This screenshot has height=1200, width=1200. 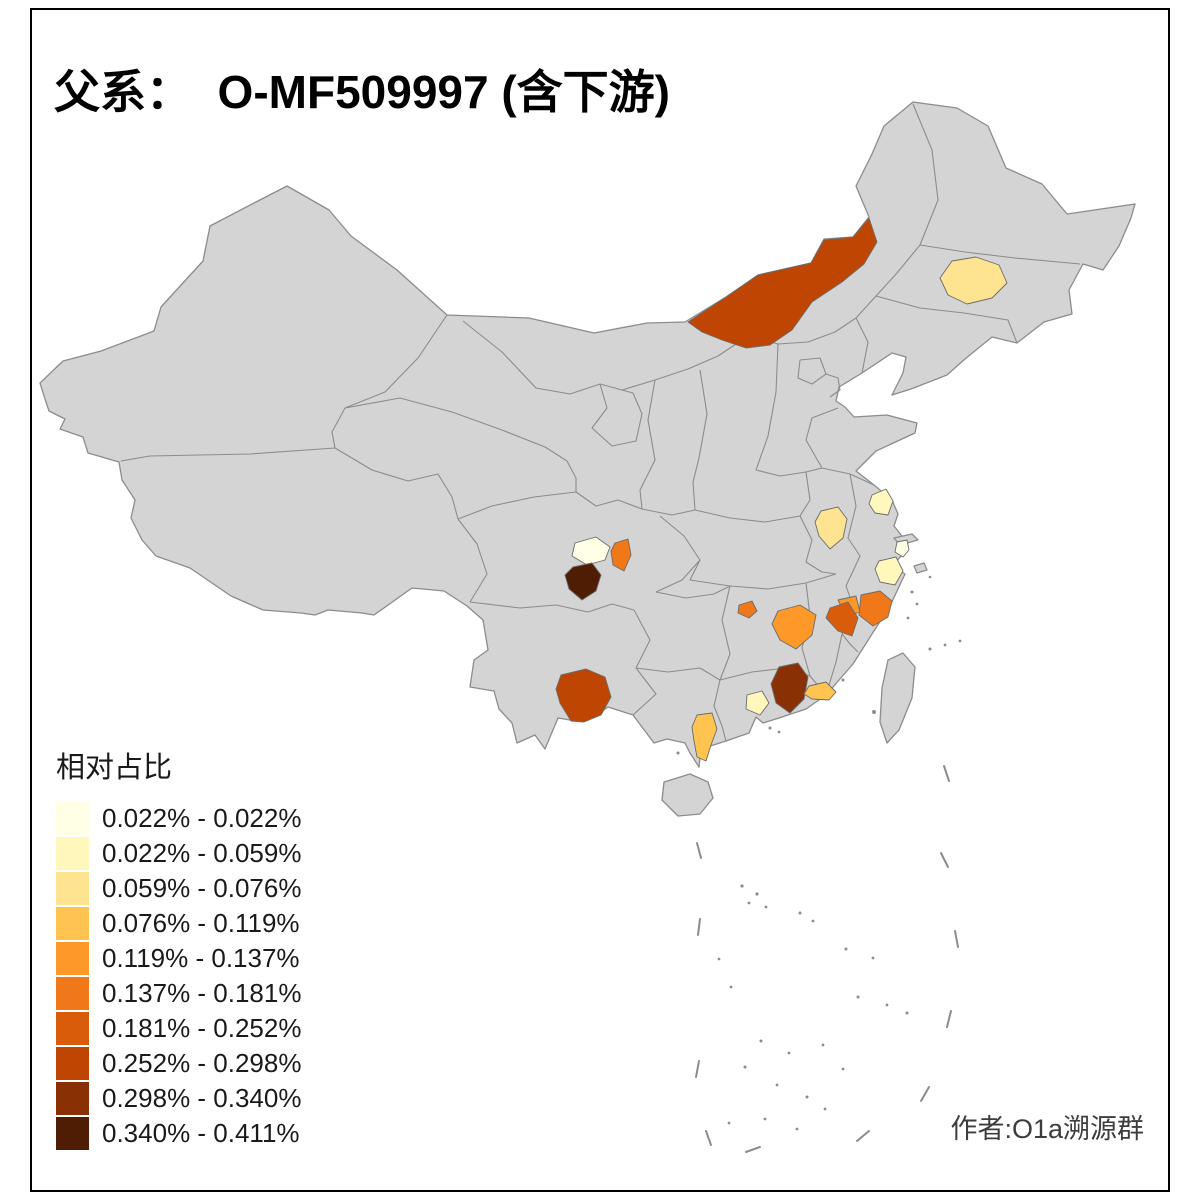 What do you see at coordinates (202, 888) in the screenshot?
I see `legend-label: 0.059% - 0.076%` at bounding box center [202, 888].